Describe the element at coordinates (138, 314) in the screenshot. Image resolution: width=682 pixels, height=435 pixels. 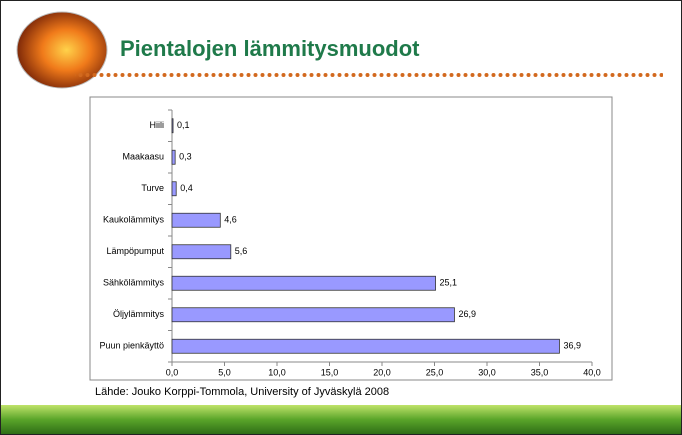
I see `y-tick-label: Öljylämmitys` at that location.